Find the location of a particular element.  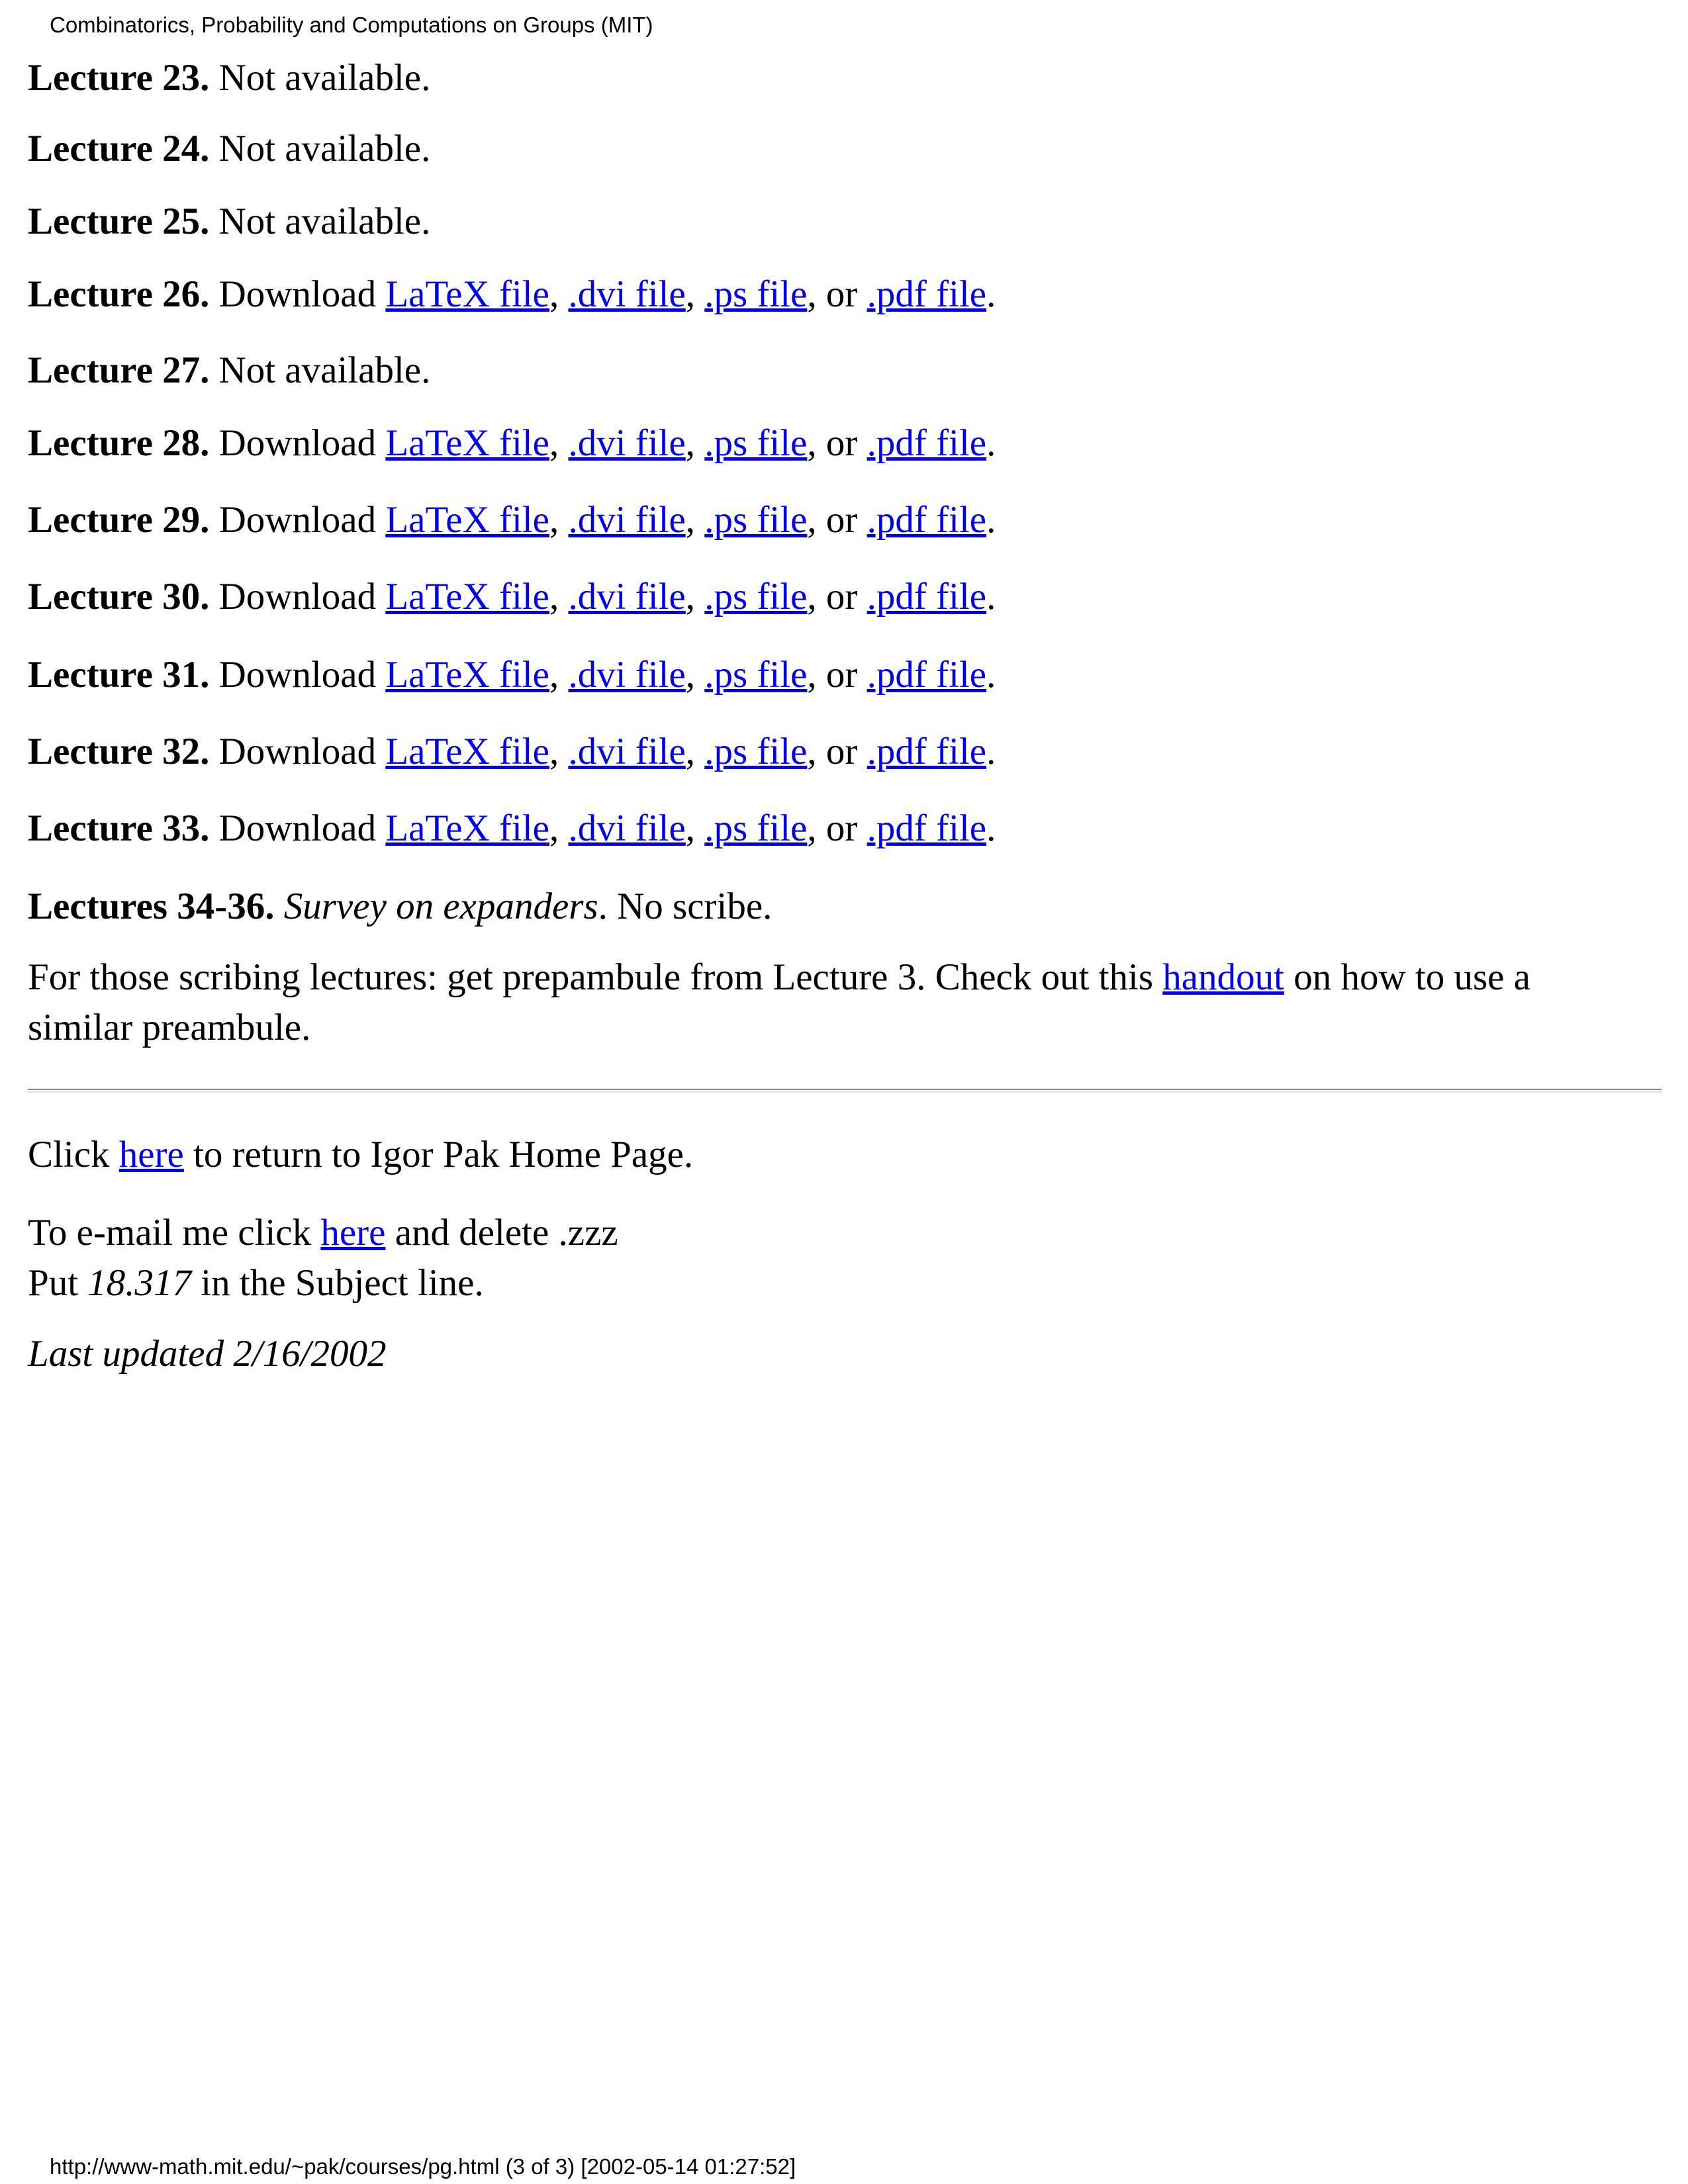

text: in the Subject line. is located at coordinates (337, 1283).